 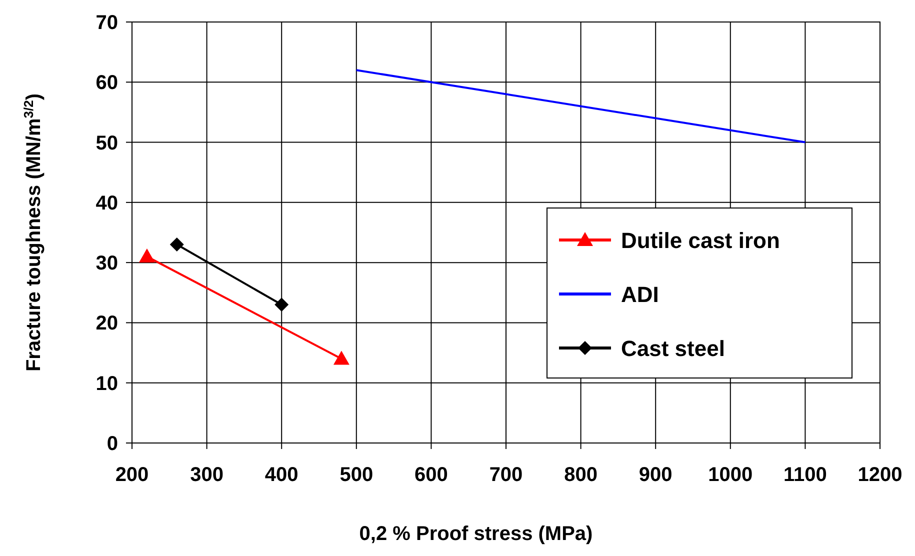 I want to click on y-tick-label: 50, so click(x=107, y=143).